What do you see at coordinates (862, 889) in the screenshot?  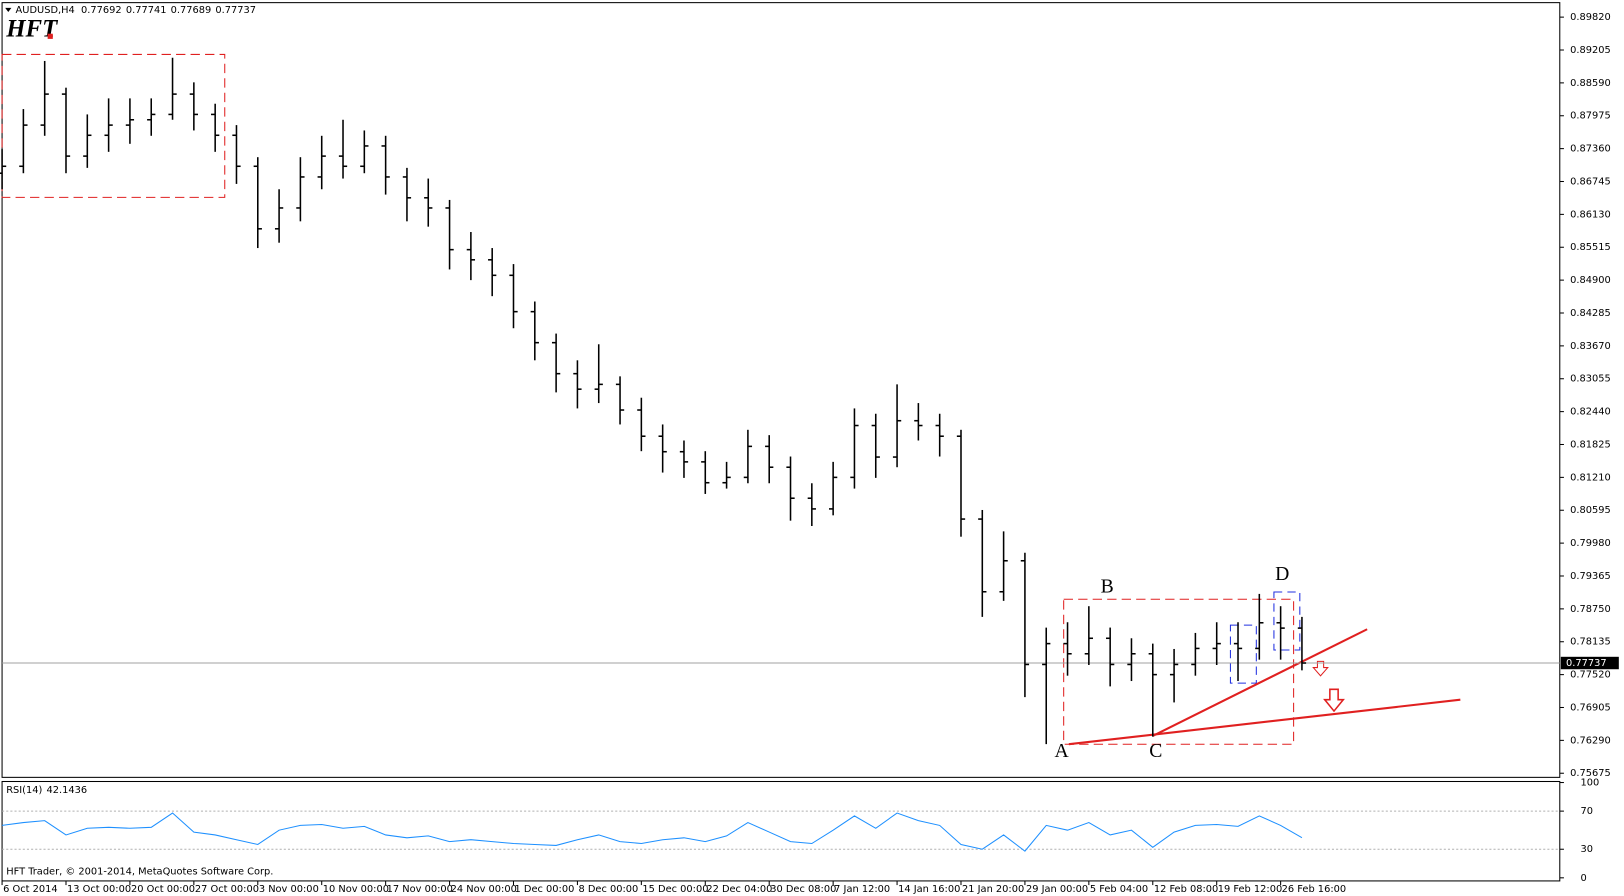 I see `x-tick-label: 7 Jan 12:00` at bounding box center [862, 889].